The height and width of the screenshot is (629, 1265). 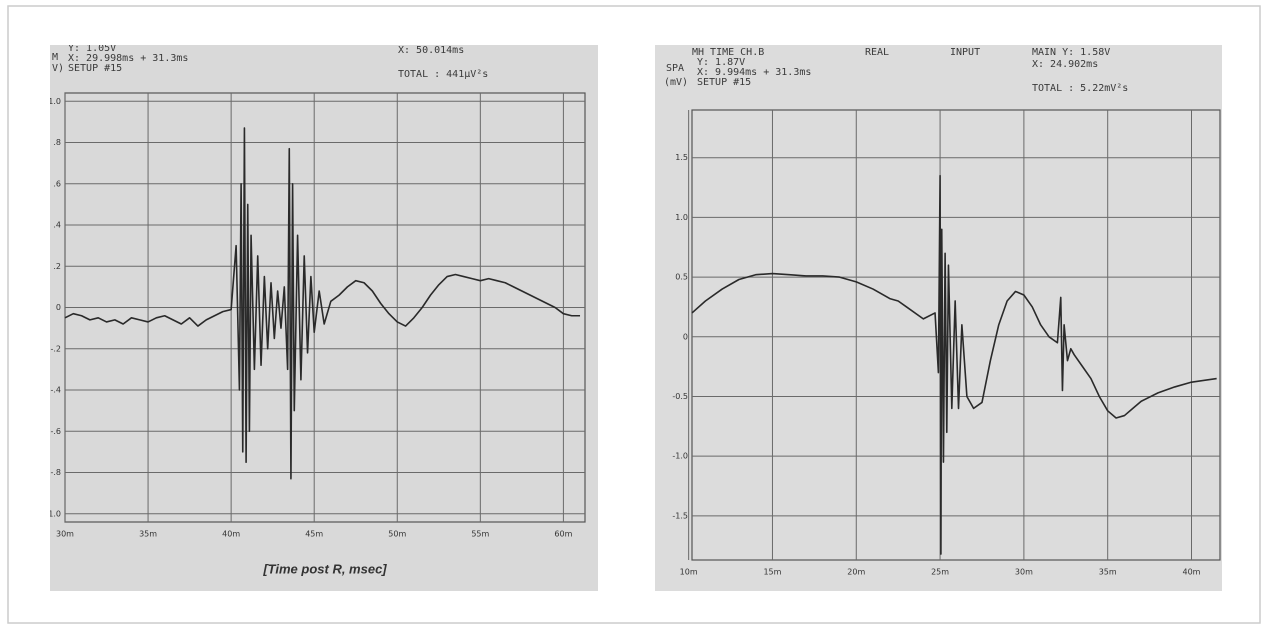 I want to click on annotation: INPUT, so click(x=965, y=52).